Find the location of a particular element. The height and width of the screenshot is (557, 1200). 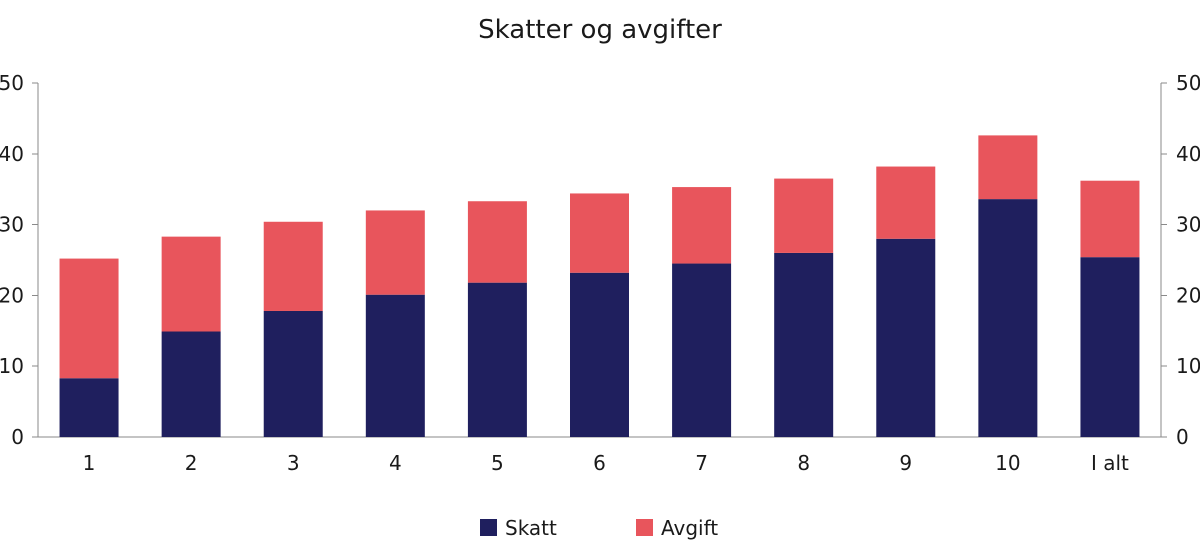

x-tick-label: 7 is located at coordinates (701, 463).